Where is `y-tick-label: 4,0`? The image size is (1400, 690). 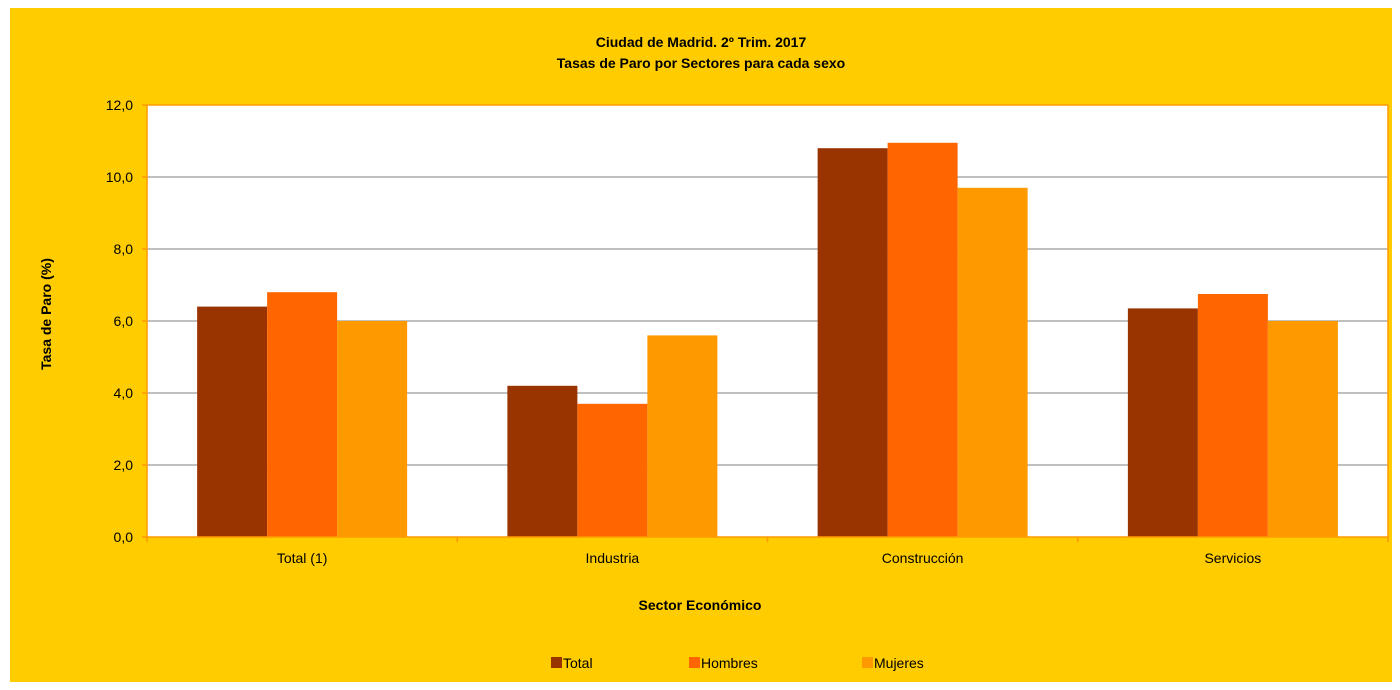
y-tick-label: 4,0 is located at coordinates (124, 393).